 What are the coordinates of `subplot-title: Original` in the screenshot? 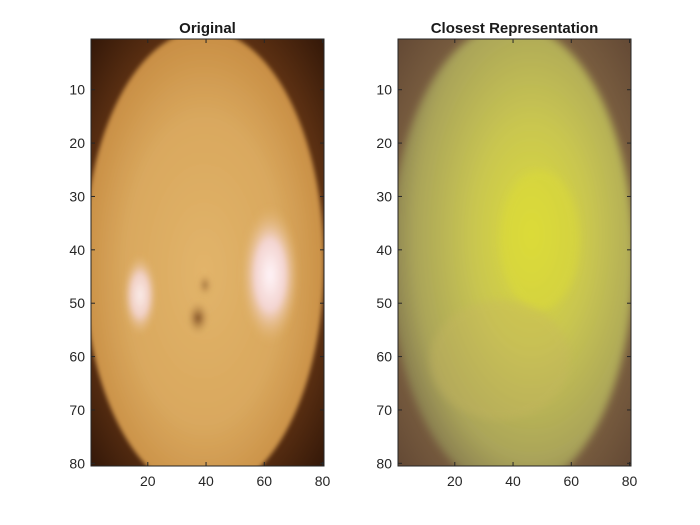 It's located at (207, 28).